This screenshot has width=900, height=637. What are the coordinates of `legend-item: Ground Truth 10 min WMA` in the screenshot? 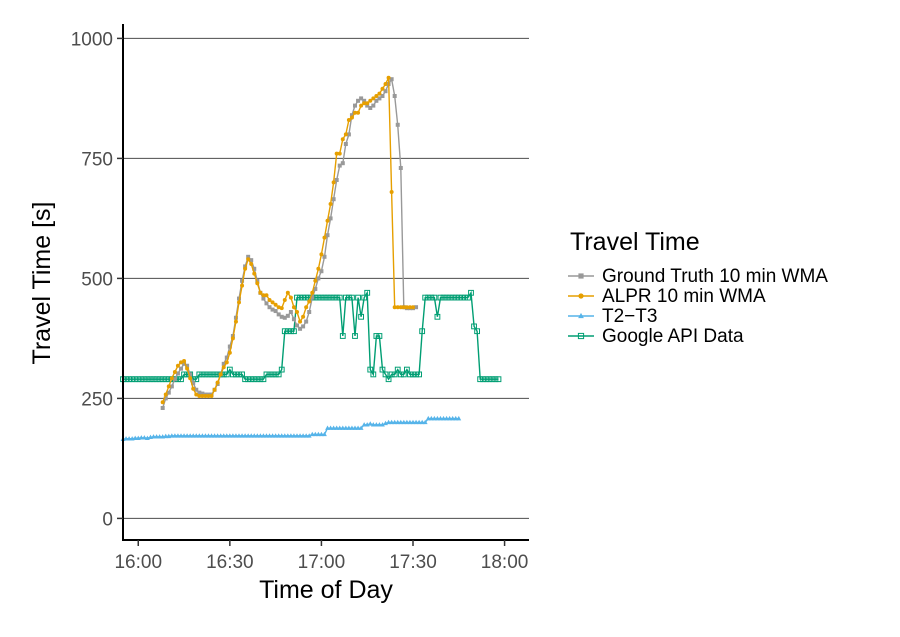 It's located at (698, 276).